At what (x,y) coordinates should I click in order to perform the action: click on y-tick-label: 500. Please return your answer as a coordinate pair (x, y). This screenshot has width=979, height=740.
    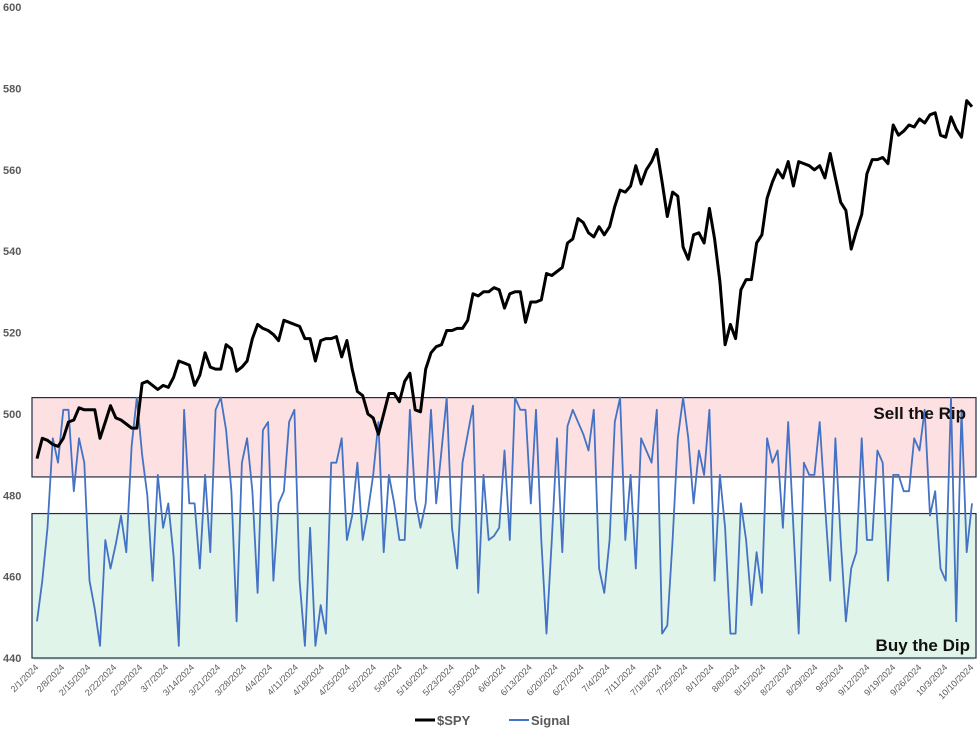
    Looking at the image, I should click on (12, 415).